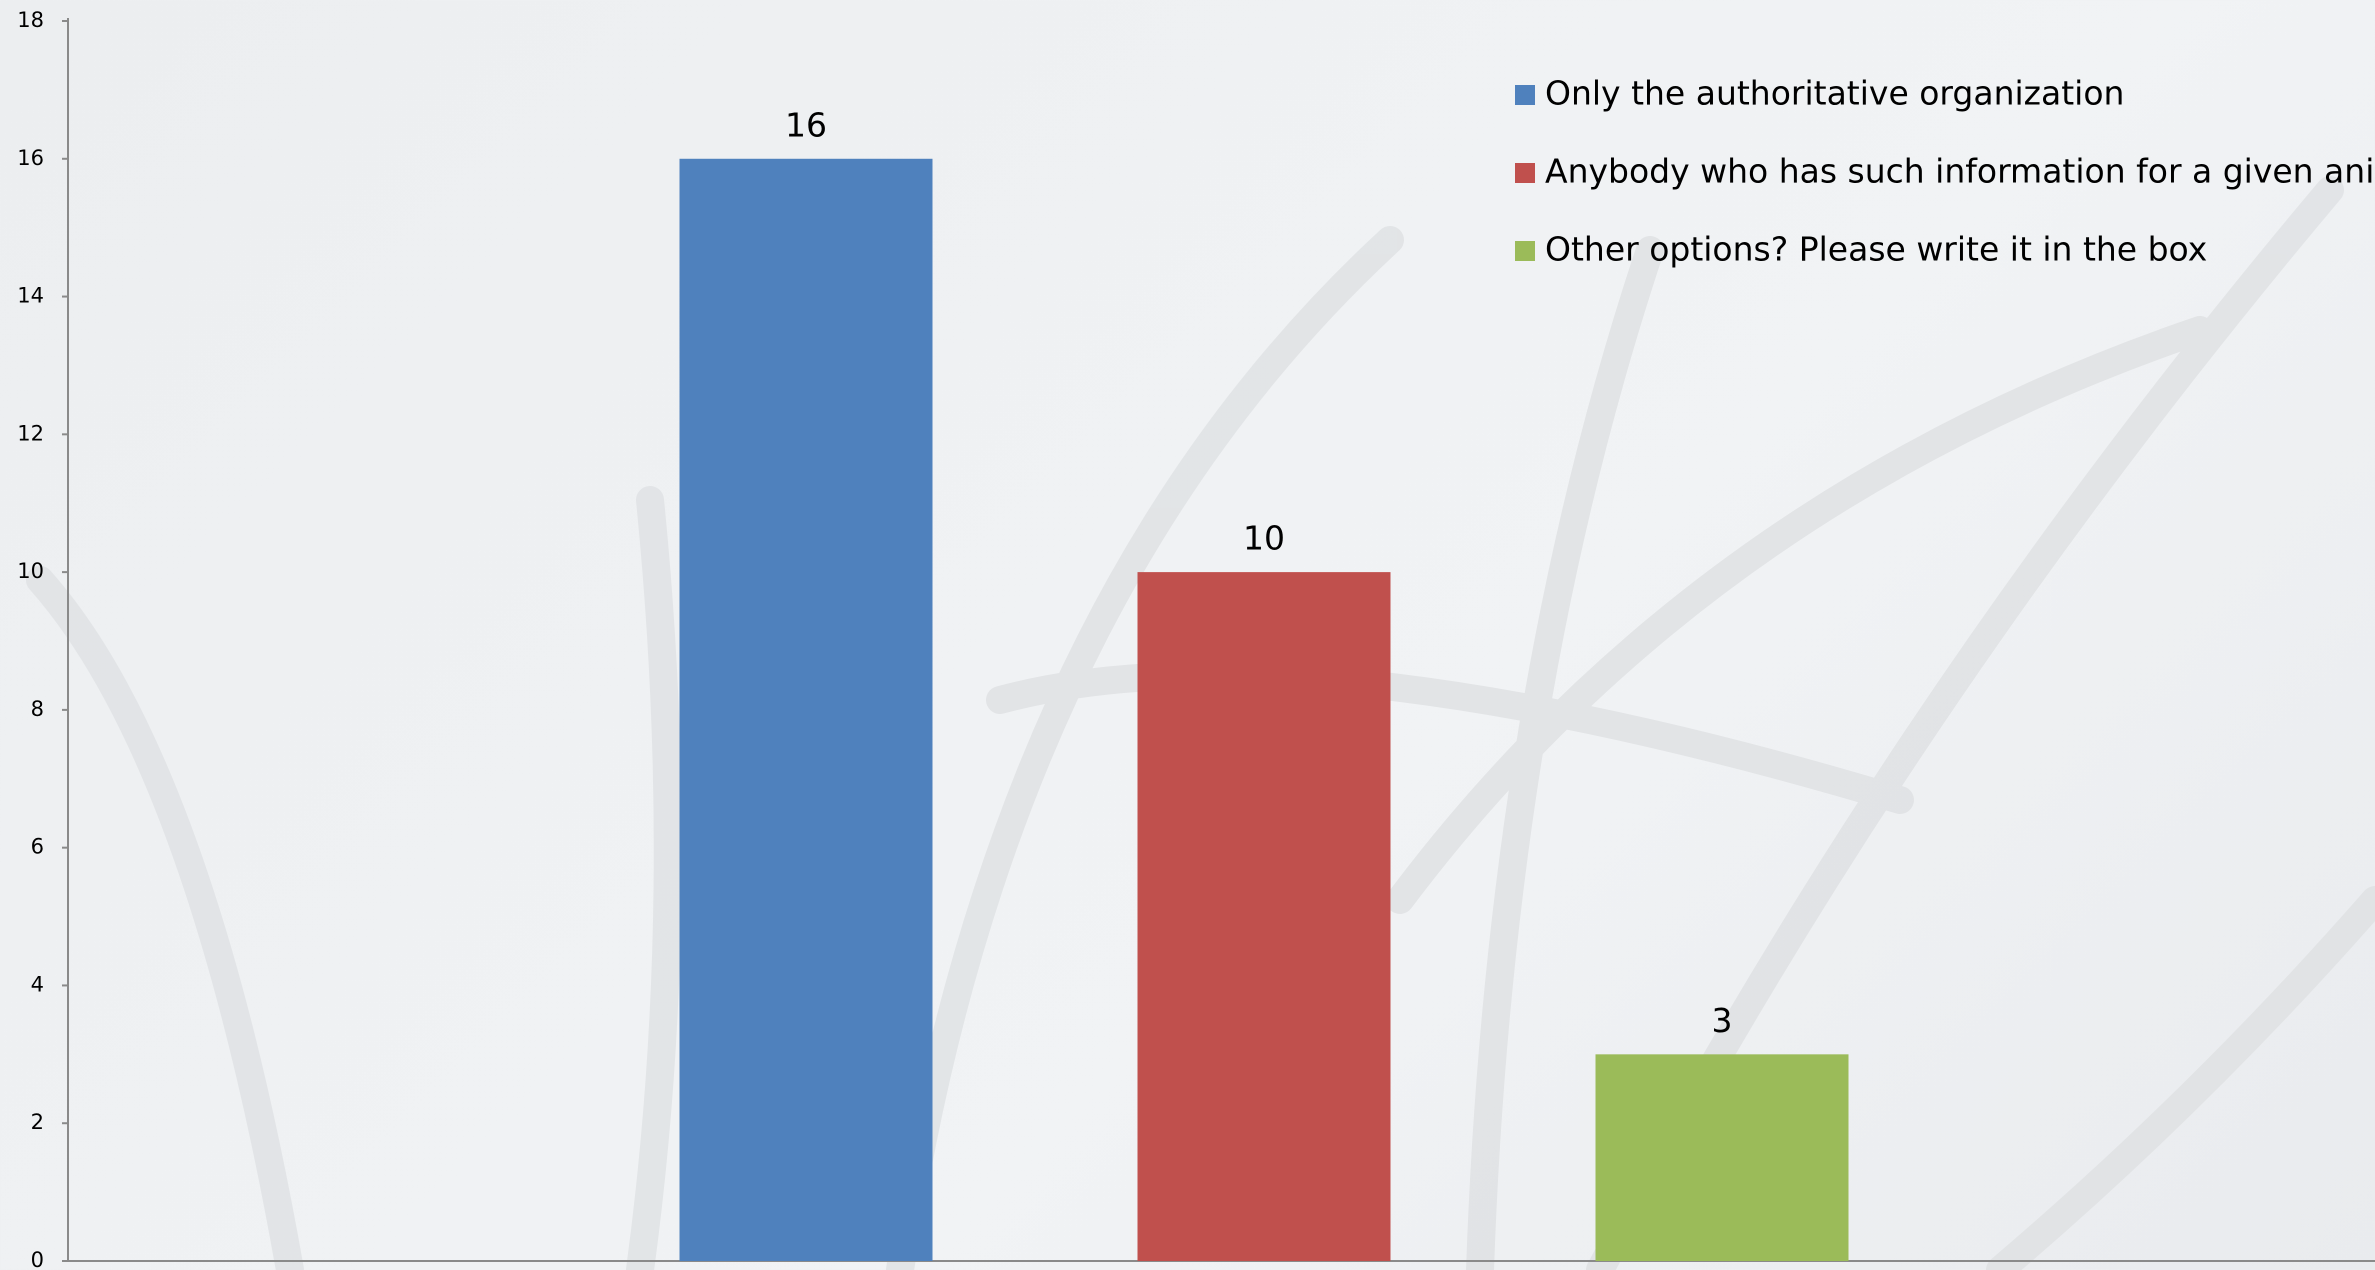 This screenshot has width=2375, height=1270. Describe the element at coordinates (37, 1259) in the screenshot. I see `y-tick-label: 0` at that location.